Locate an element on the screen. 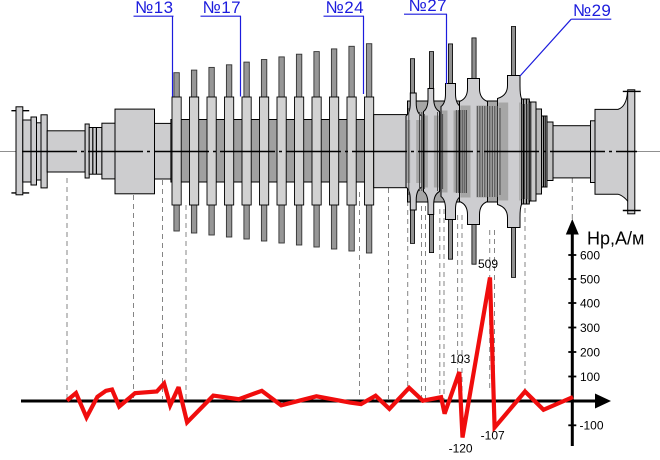 The height and width of the screenshot is (460, 660). svg-text: Нр,А/м is located at coordinates (615, 239).